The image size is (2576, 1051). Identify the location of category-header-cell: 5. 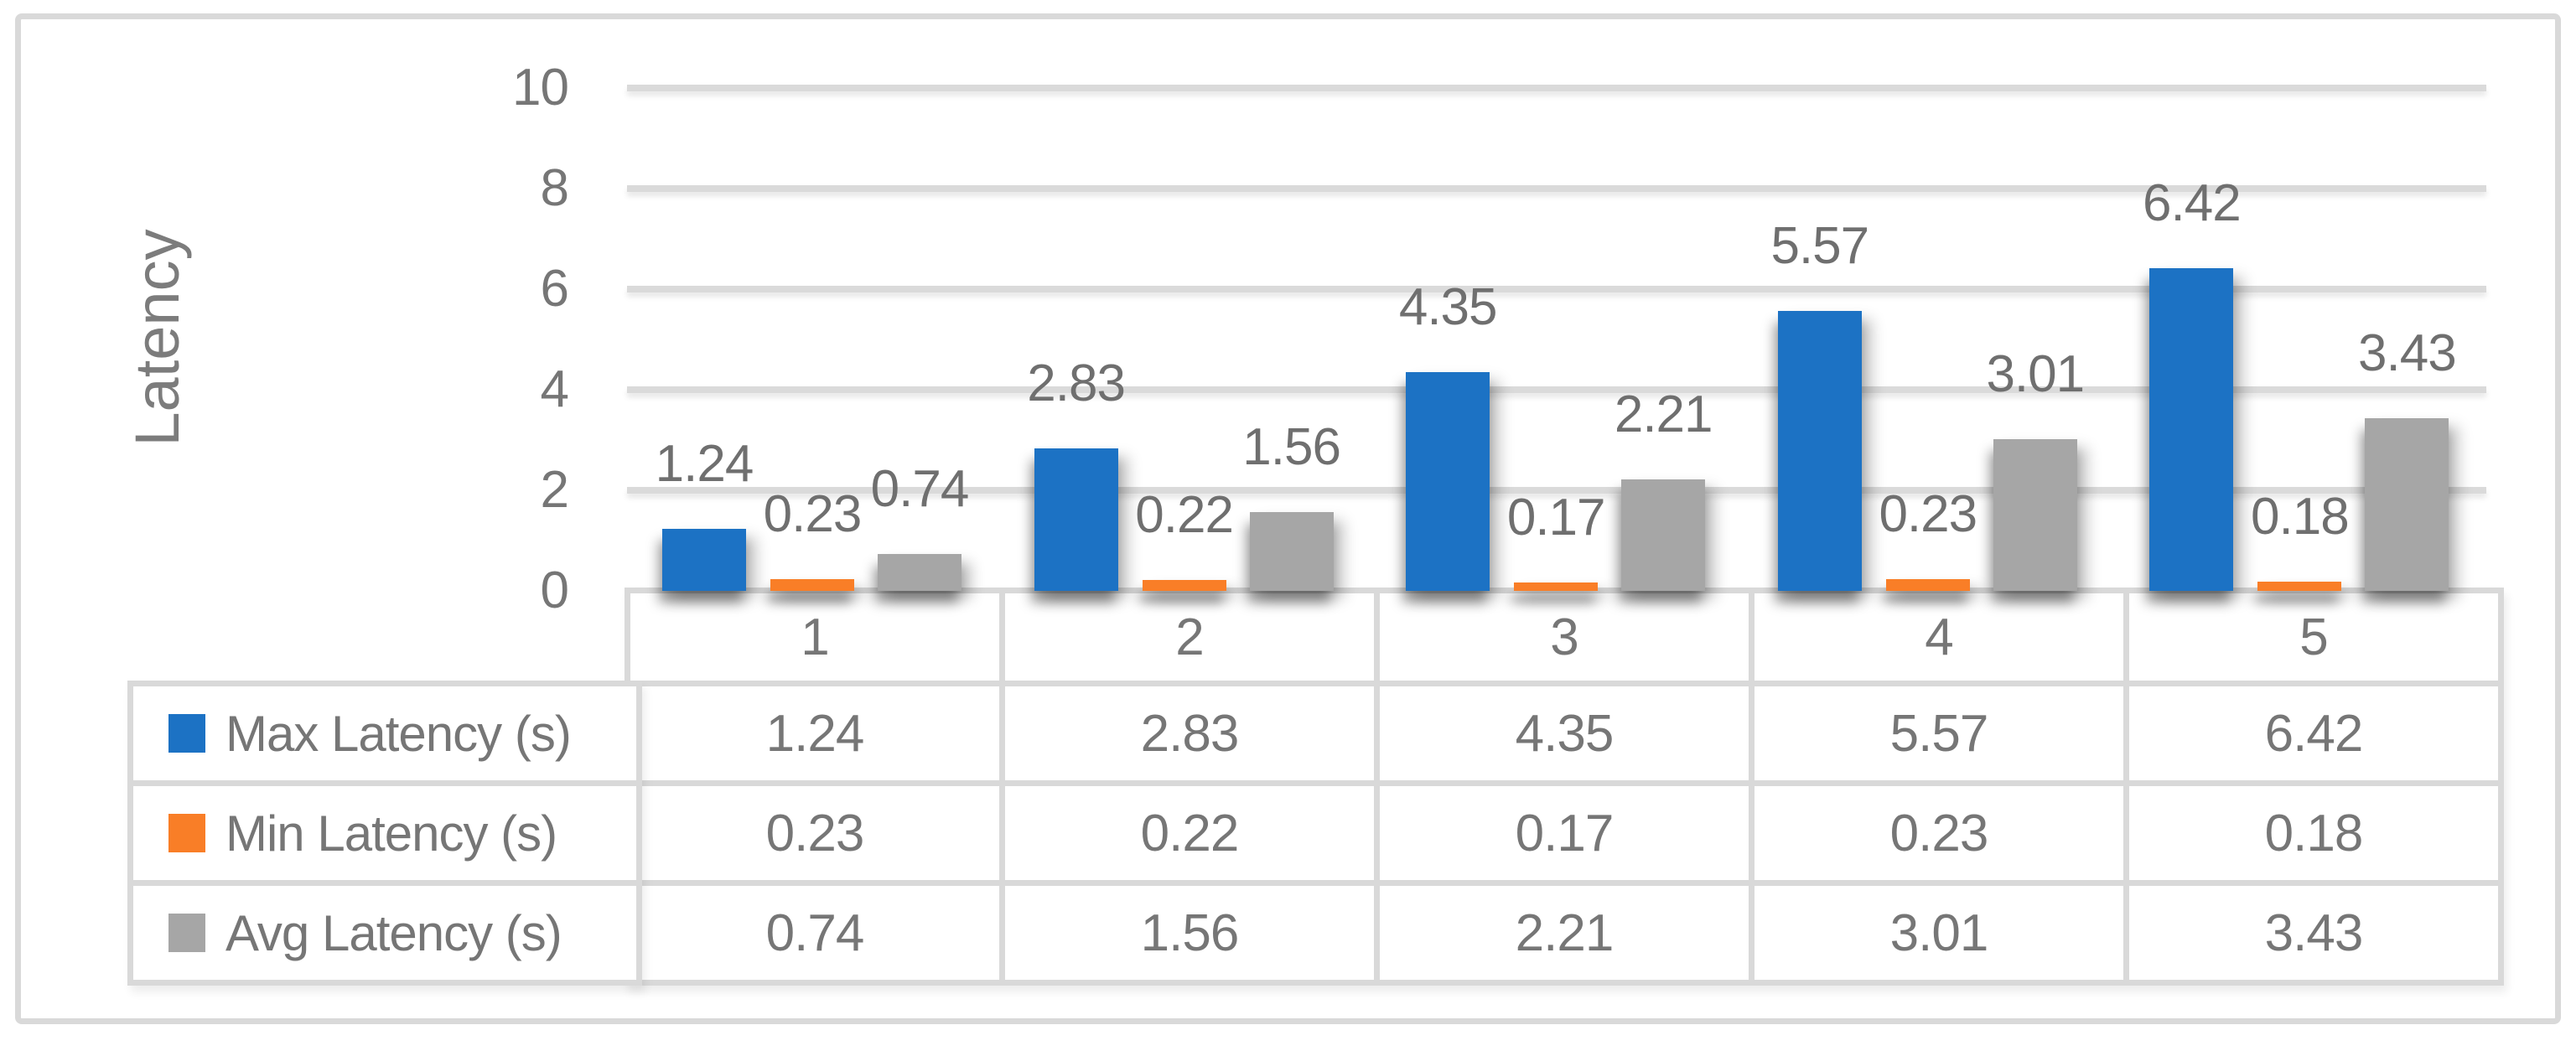
(2313, 637).